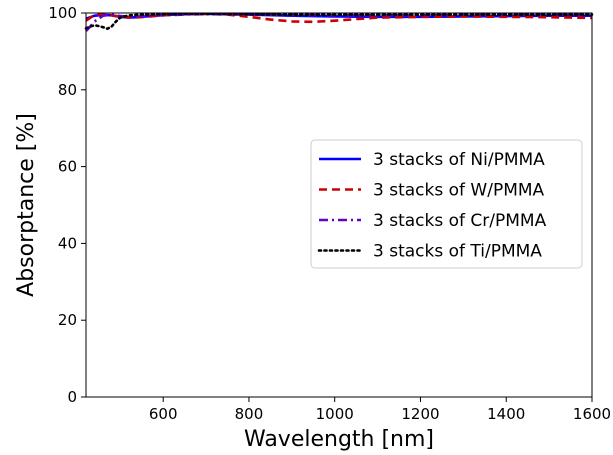 This screenshot has width=613, height=455. What do you see at coordinates (67, 320) in the screenshot?
I see `y-tick-label: 20` at bounding box center [67, 320].